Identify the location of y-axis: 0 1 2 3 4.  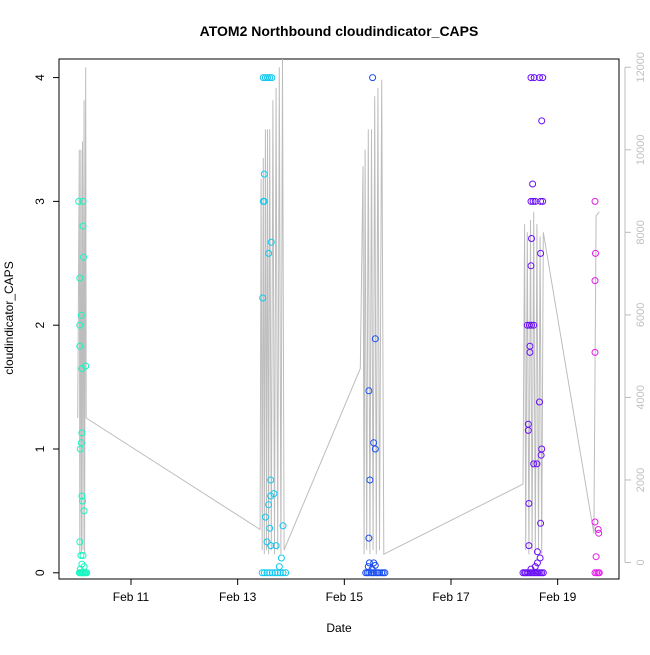
(46, 325).